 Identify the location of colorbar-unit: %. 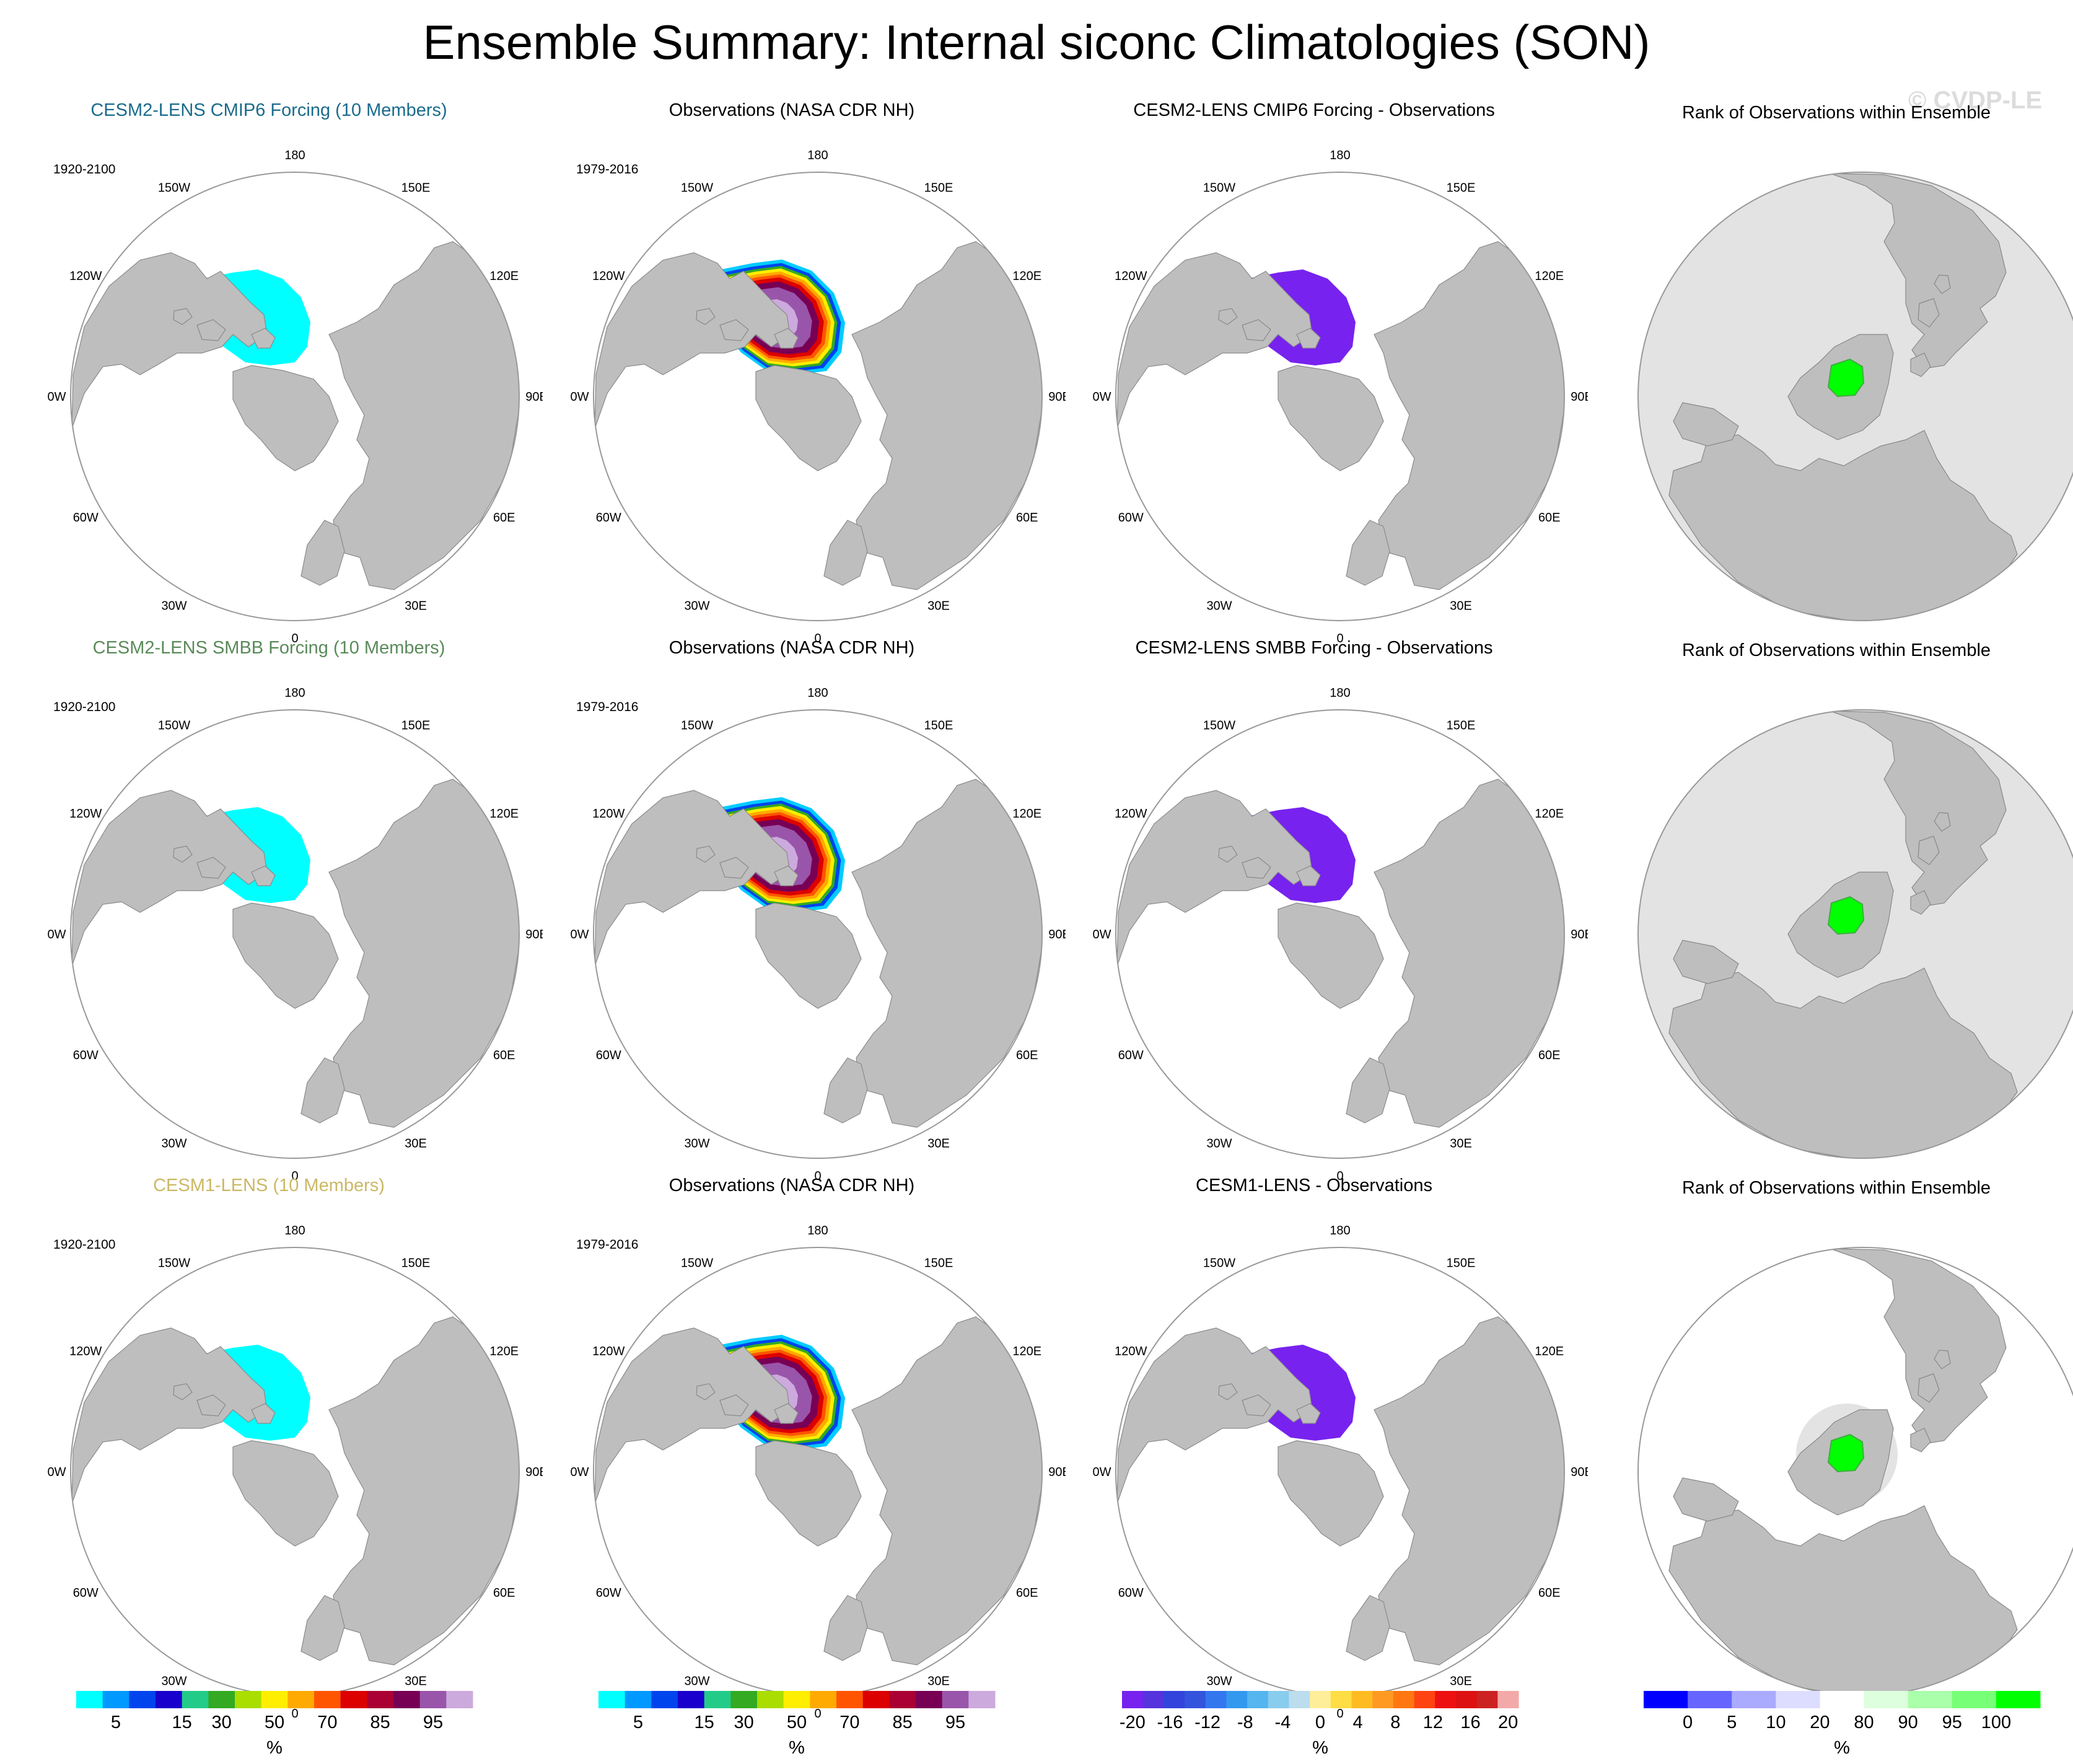
(274, 1748).